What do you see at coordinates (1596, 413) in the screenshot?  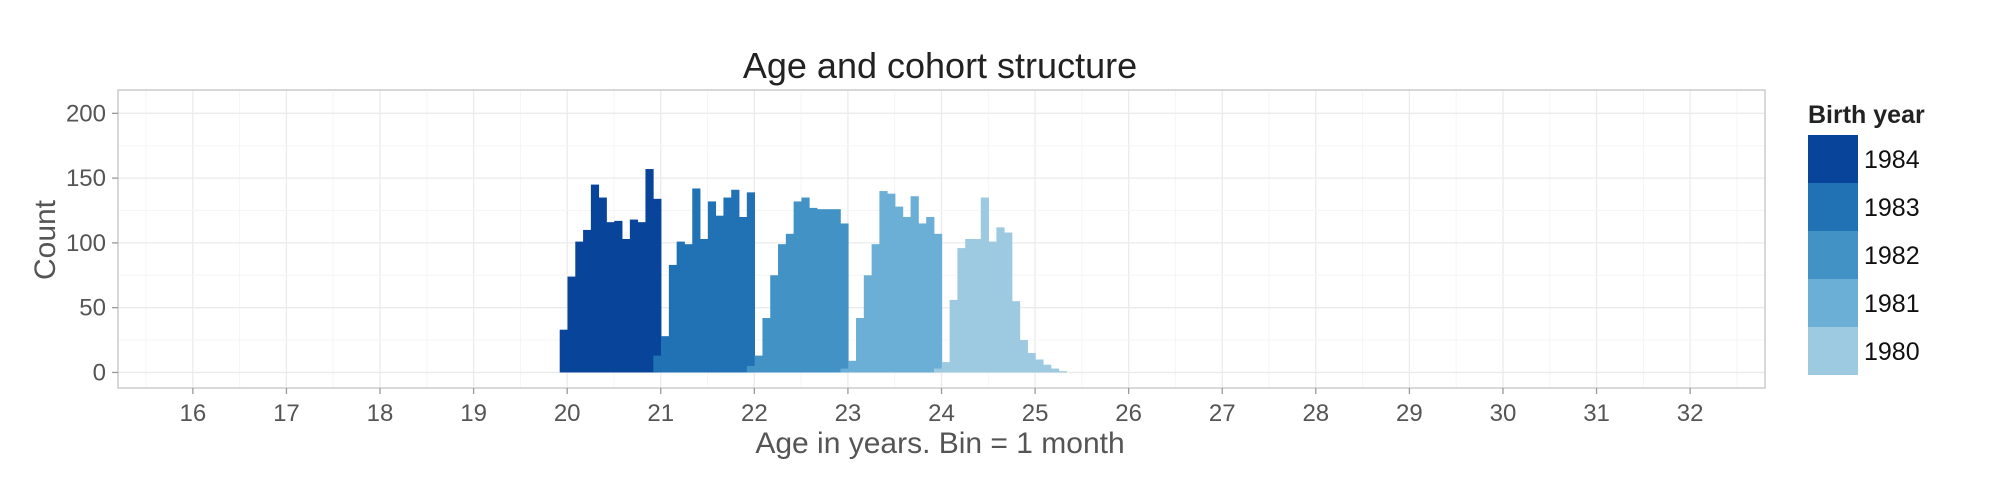 I see `x-tick-label: 31` at bounding box center [1596, 413].